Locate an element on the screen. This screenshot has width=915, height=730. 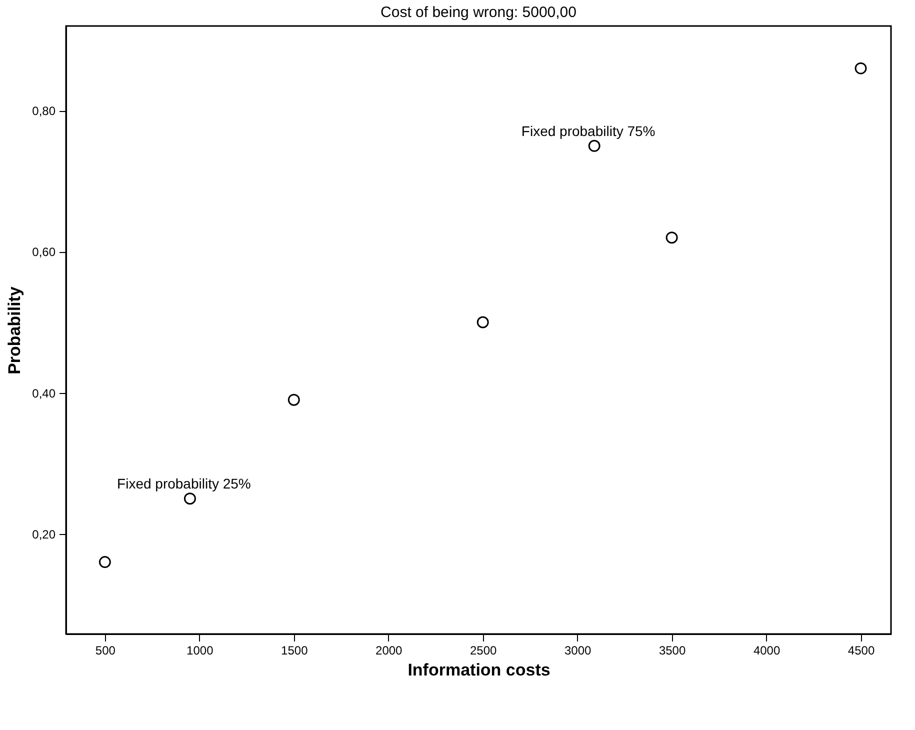
x-tick-label: 1500 is located at coordinates (294, 651).